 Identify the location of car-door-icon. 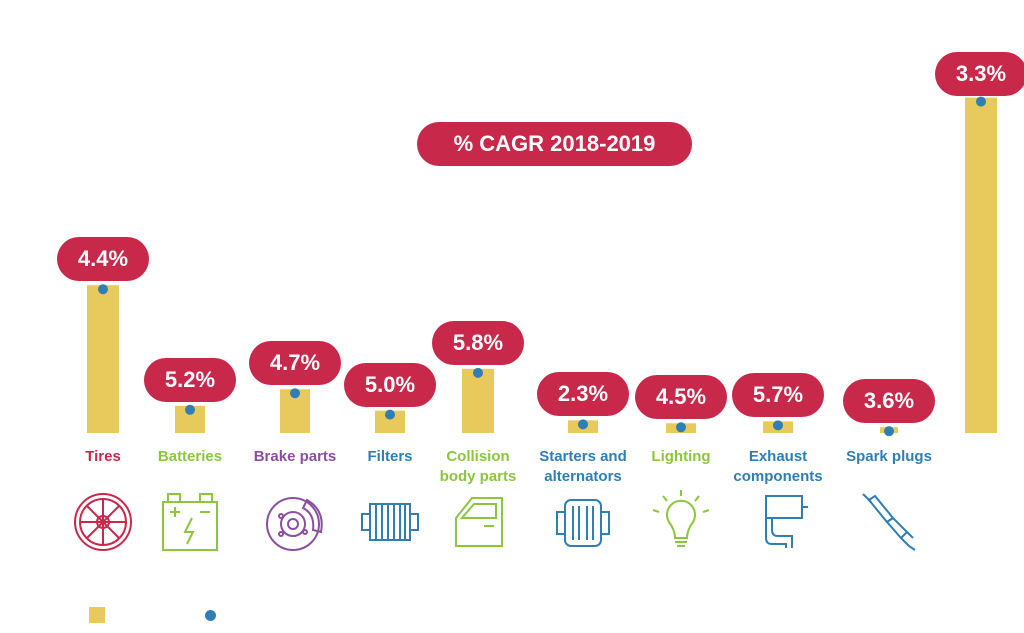
(479, 522).